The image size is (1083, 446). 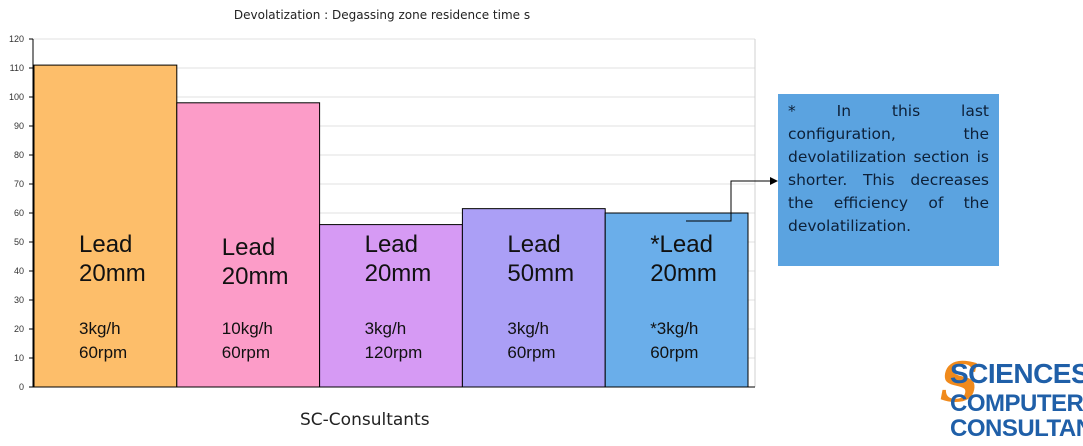 I want to click on y-tick-label: 80, so click(x=19, y=155).